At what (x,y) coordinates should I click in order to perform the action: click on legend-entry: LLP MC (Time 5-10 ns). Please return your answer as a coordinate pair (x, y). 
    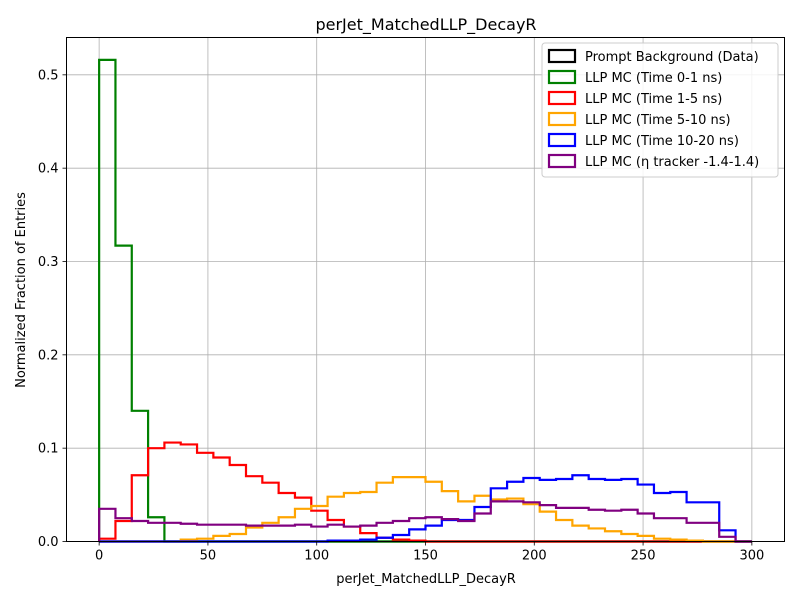
    Looking at the image, I should click on (658, 120).